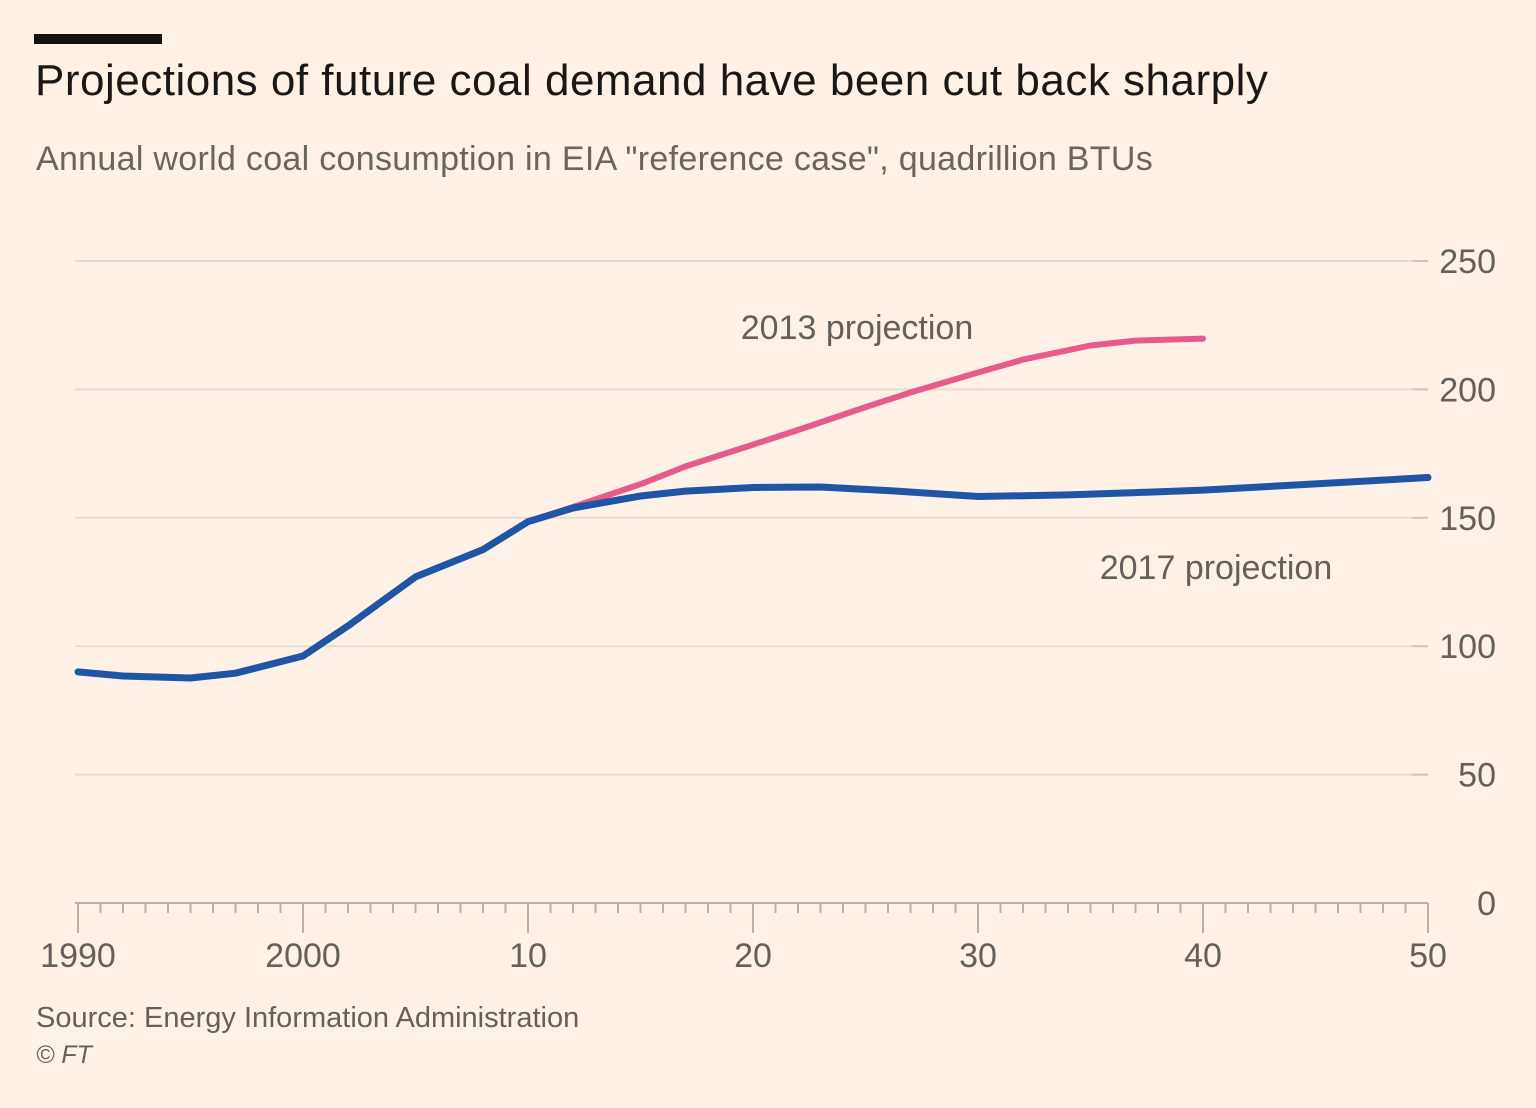 The height and width of the screenshot is (1108, 1536). I want to click on x-tick-label: 10, so click(528, 956).